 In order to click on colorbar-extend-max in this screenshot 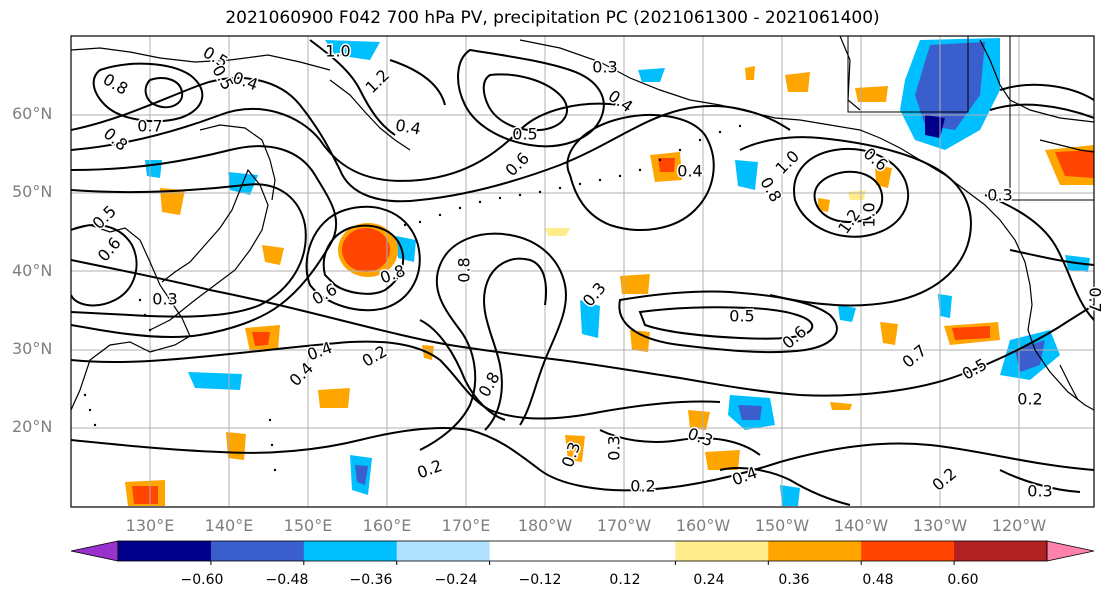, I will do `click(1070, 551)`.